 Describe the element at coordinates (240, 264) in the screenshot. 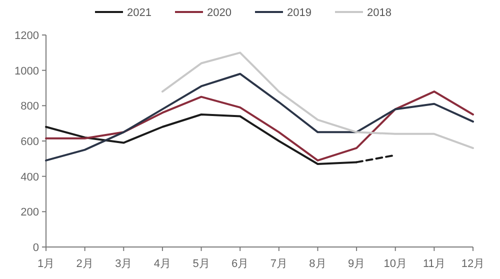

I see `x-tick-label: 6月` at that location.